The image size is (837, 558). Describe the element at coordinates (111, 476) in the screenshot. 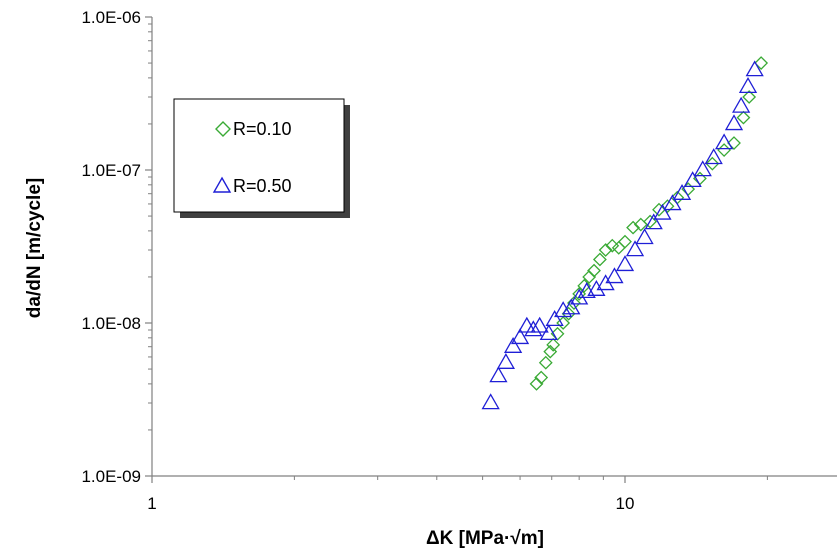

I see `y-tick-label: 1.0E-09` at that location.